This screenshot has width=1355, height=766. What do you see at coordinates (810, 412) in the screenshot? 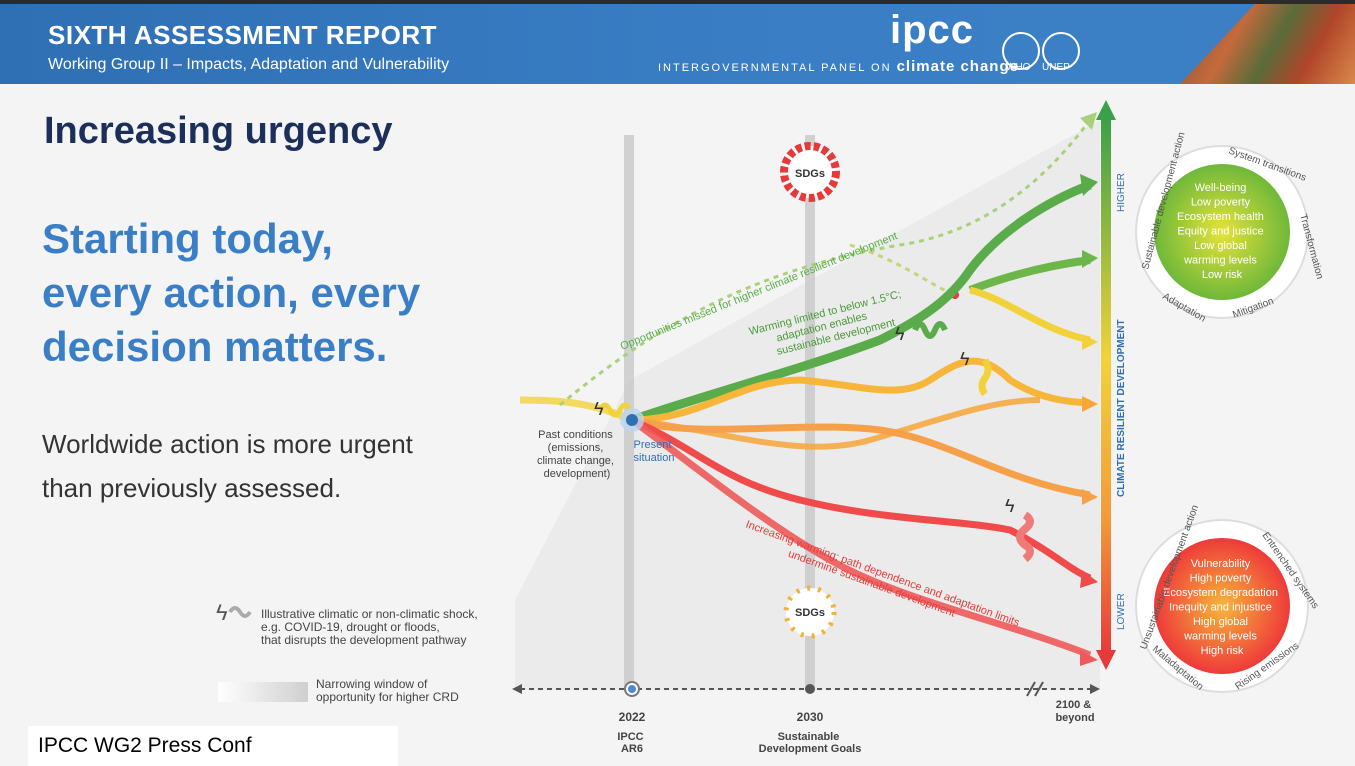
I see `year-2030-line` at bounding box center [810, 412].